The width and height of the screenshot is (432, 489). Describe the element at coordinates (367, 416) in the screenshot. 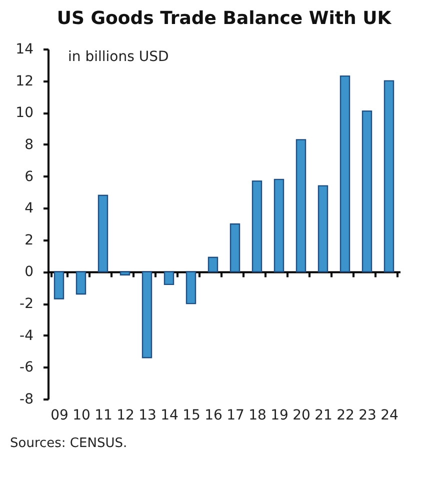

I see `x-tick-label: 23` at that location.